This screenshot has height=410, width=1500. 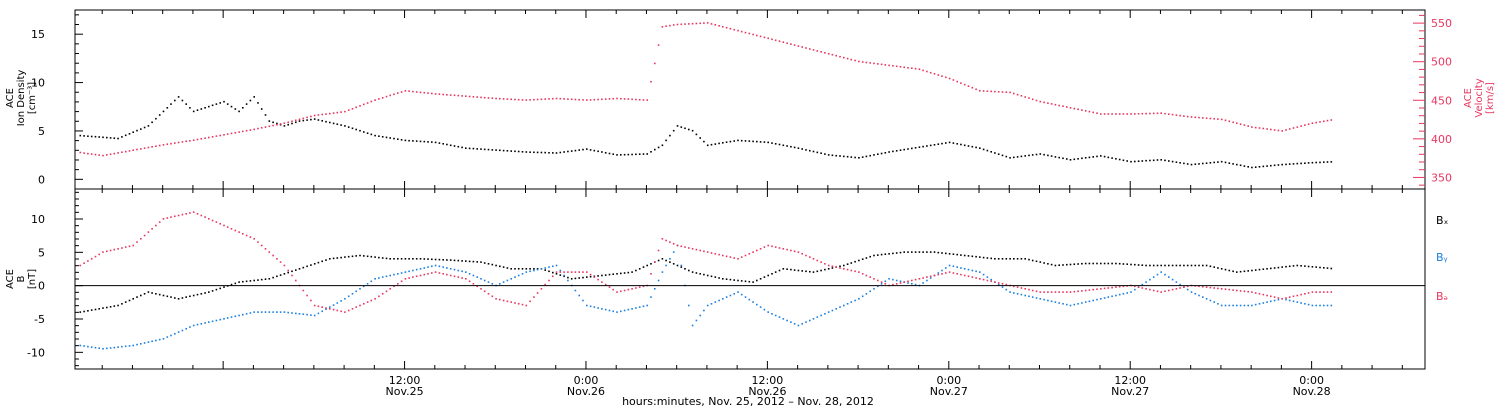 I want to click on x-tick-label-date: Nov.27, so click(x=949, y=391).